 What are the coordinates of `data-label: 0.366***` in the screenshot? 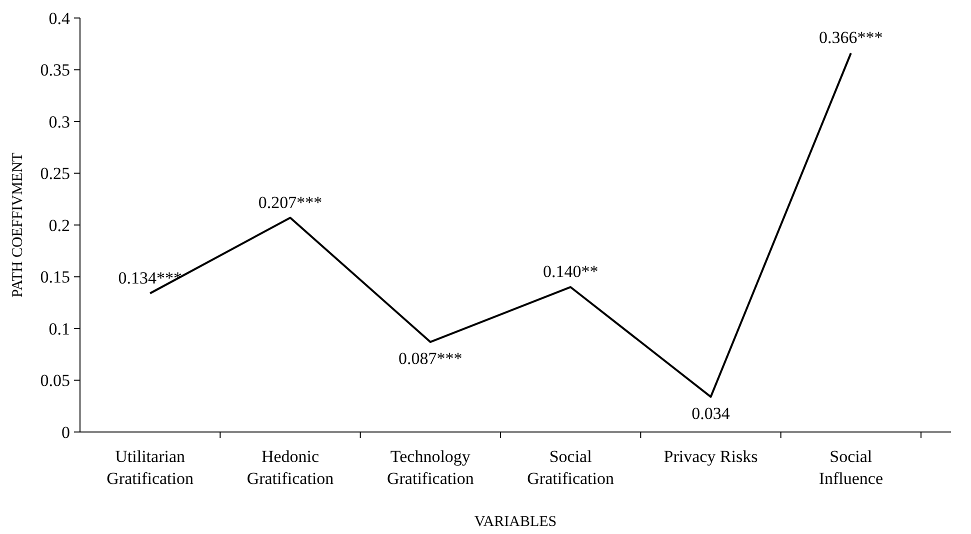 It's located at (851, 38).